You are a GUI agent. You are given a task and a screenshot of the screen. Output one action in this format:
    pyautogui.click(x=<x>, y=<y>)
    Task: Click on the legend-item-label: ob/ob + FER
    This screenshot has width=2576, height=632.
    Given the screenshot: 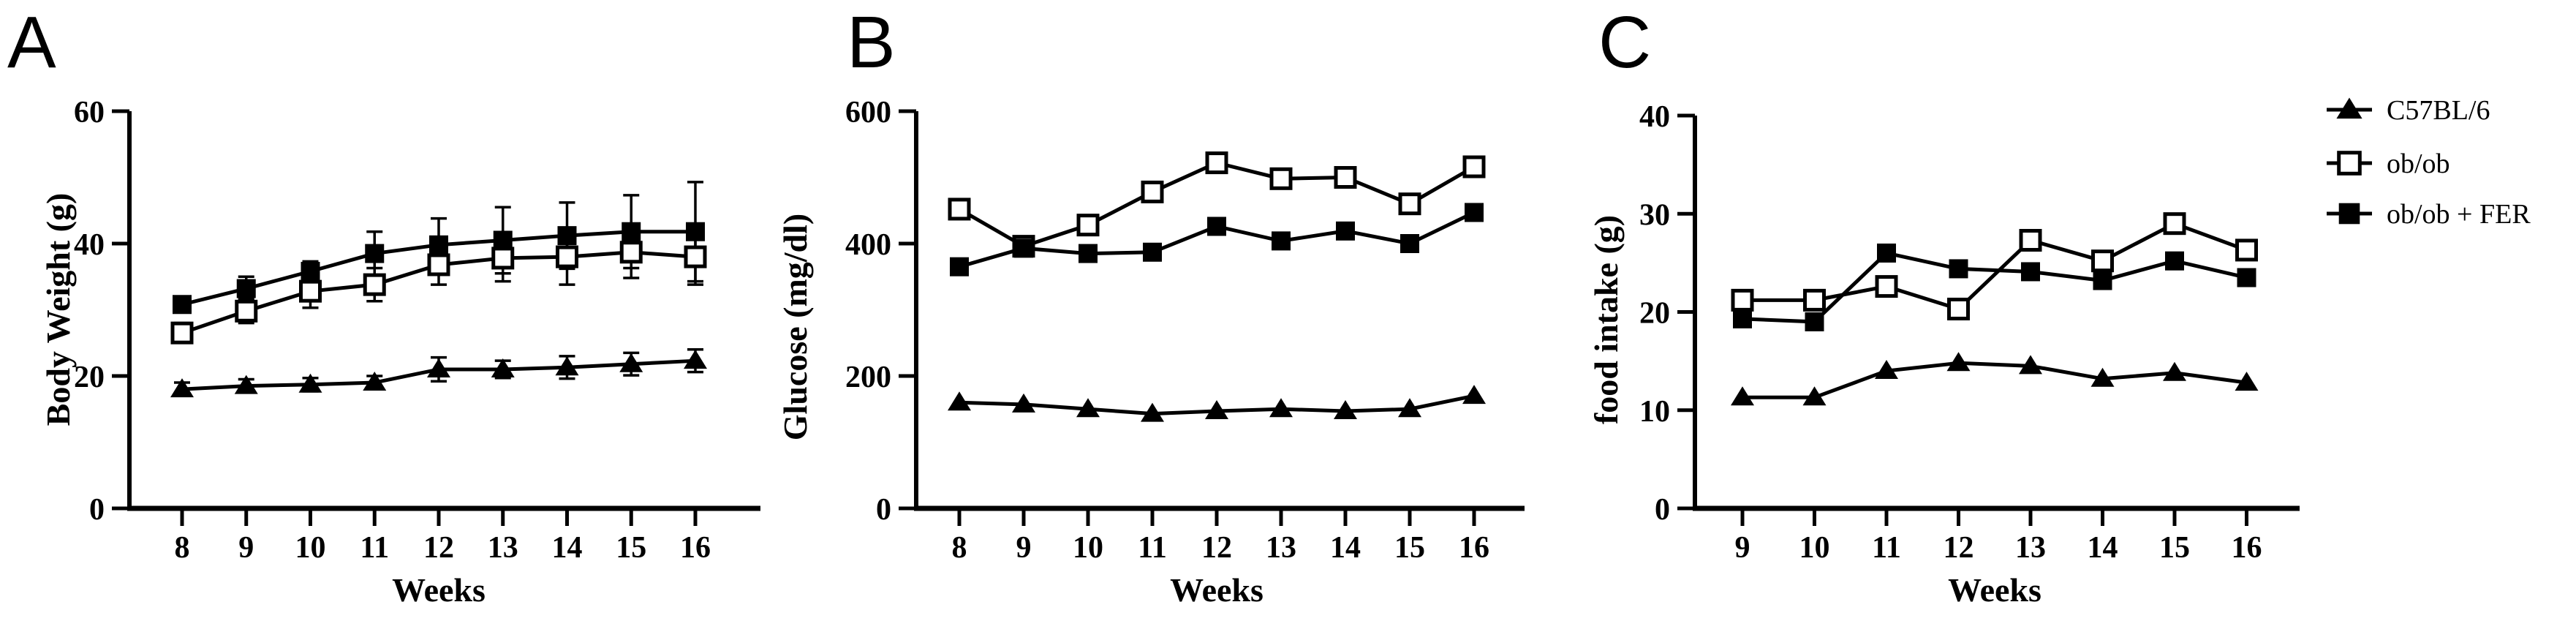 What is the action you would take?
    pyautogui.click(x=2459, y=215)
    